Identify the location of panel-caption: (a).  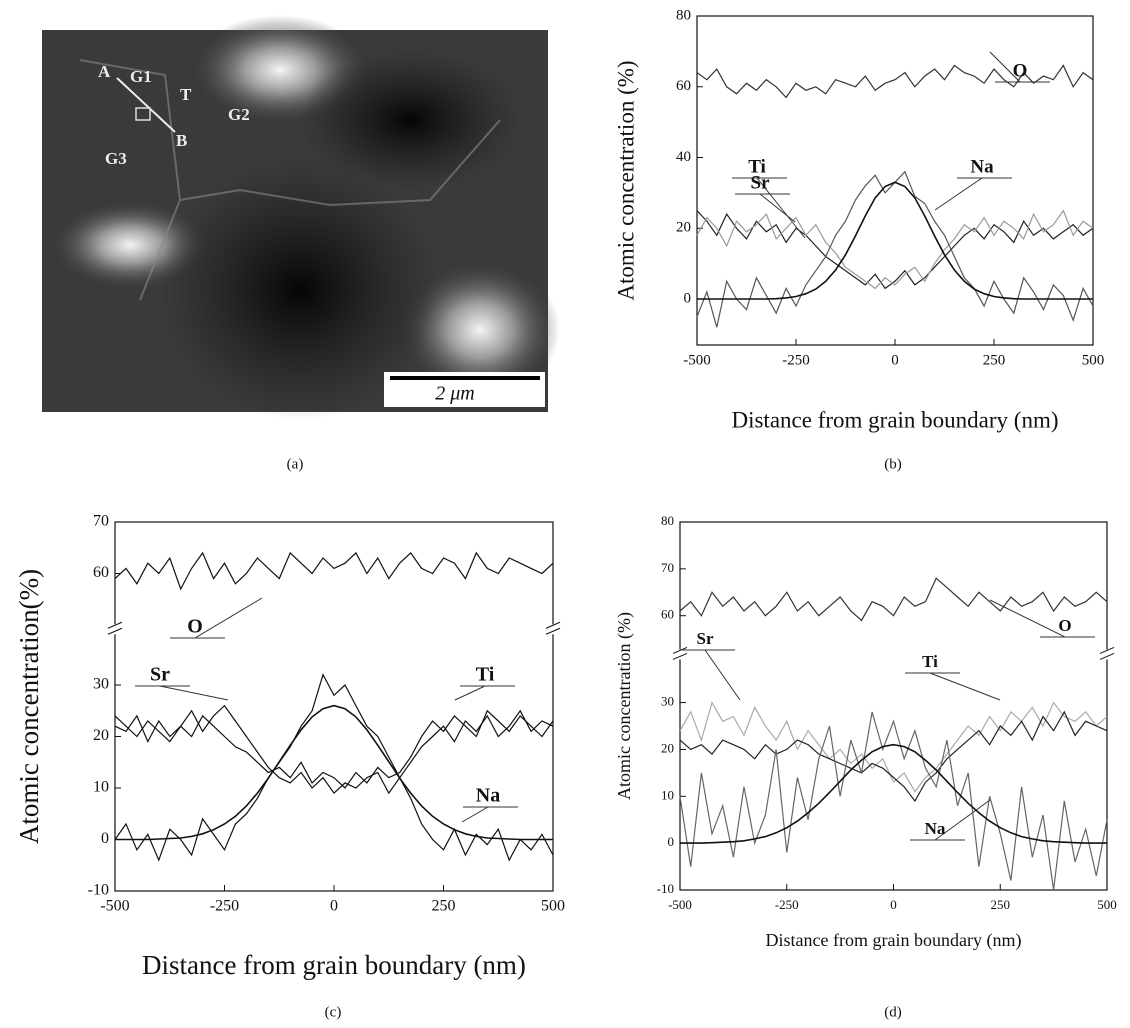
(295, 464).